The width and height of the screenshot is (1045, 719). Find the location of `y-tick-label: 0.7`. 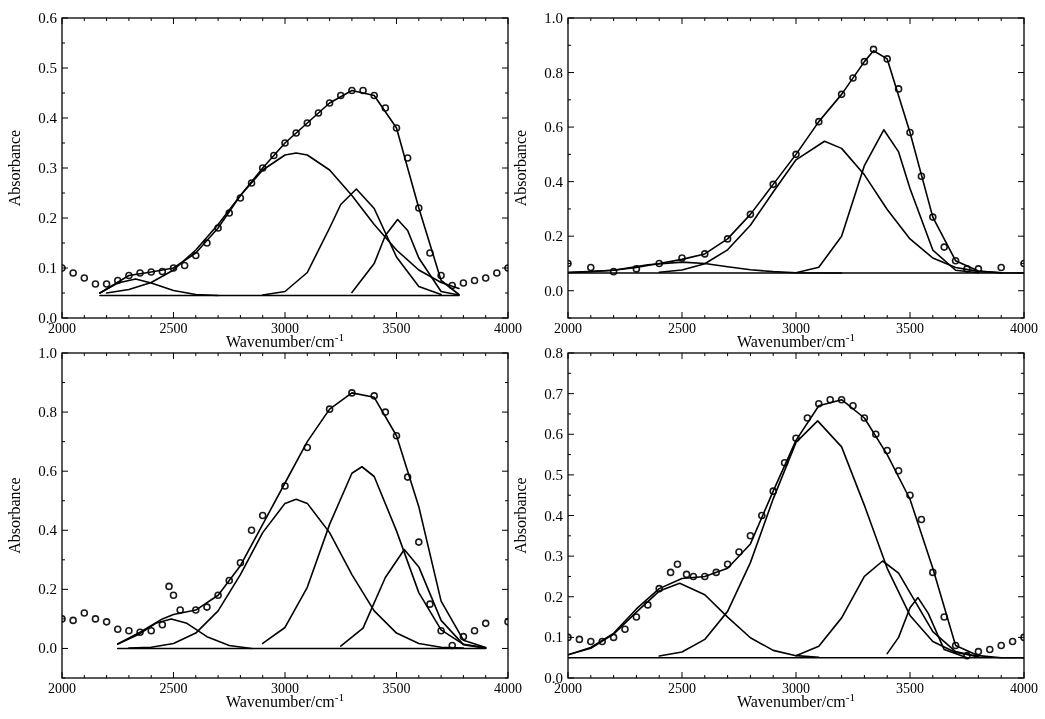

y-tick-label: 0.7 is located at coordinates (554, 393).